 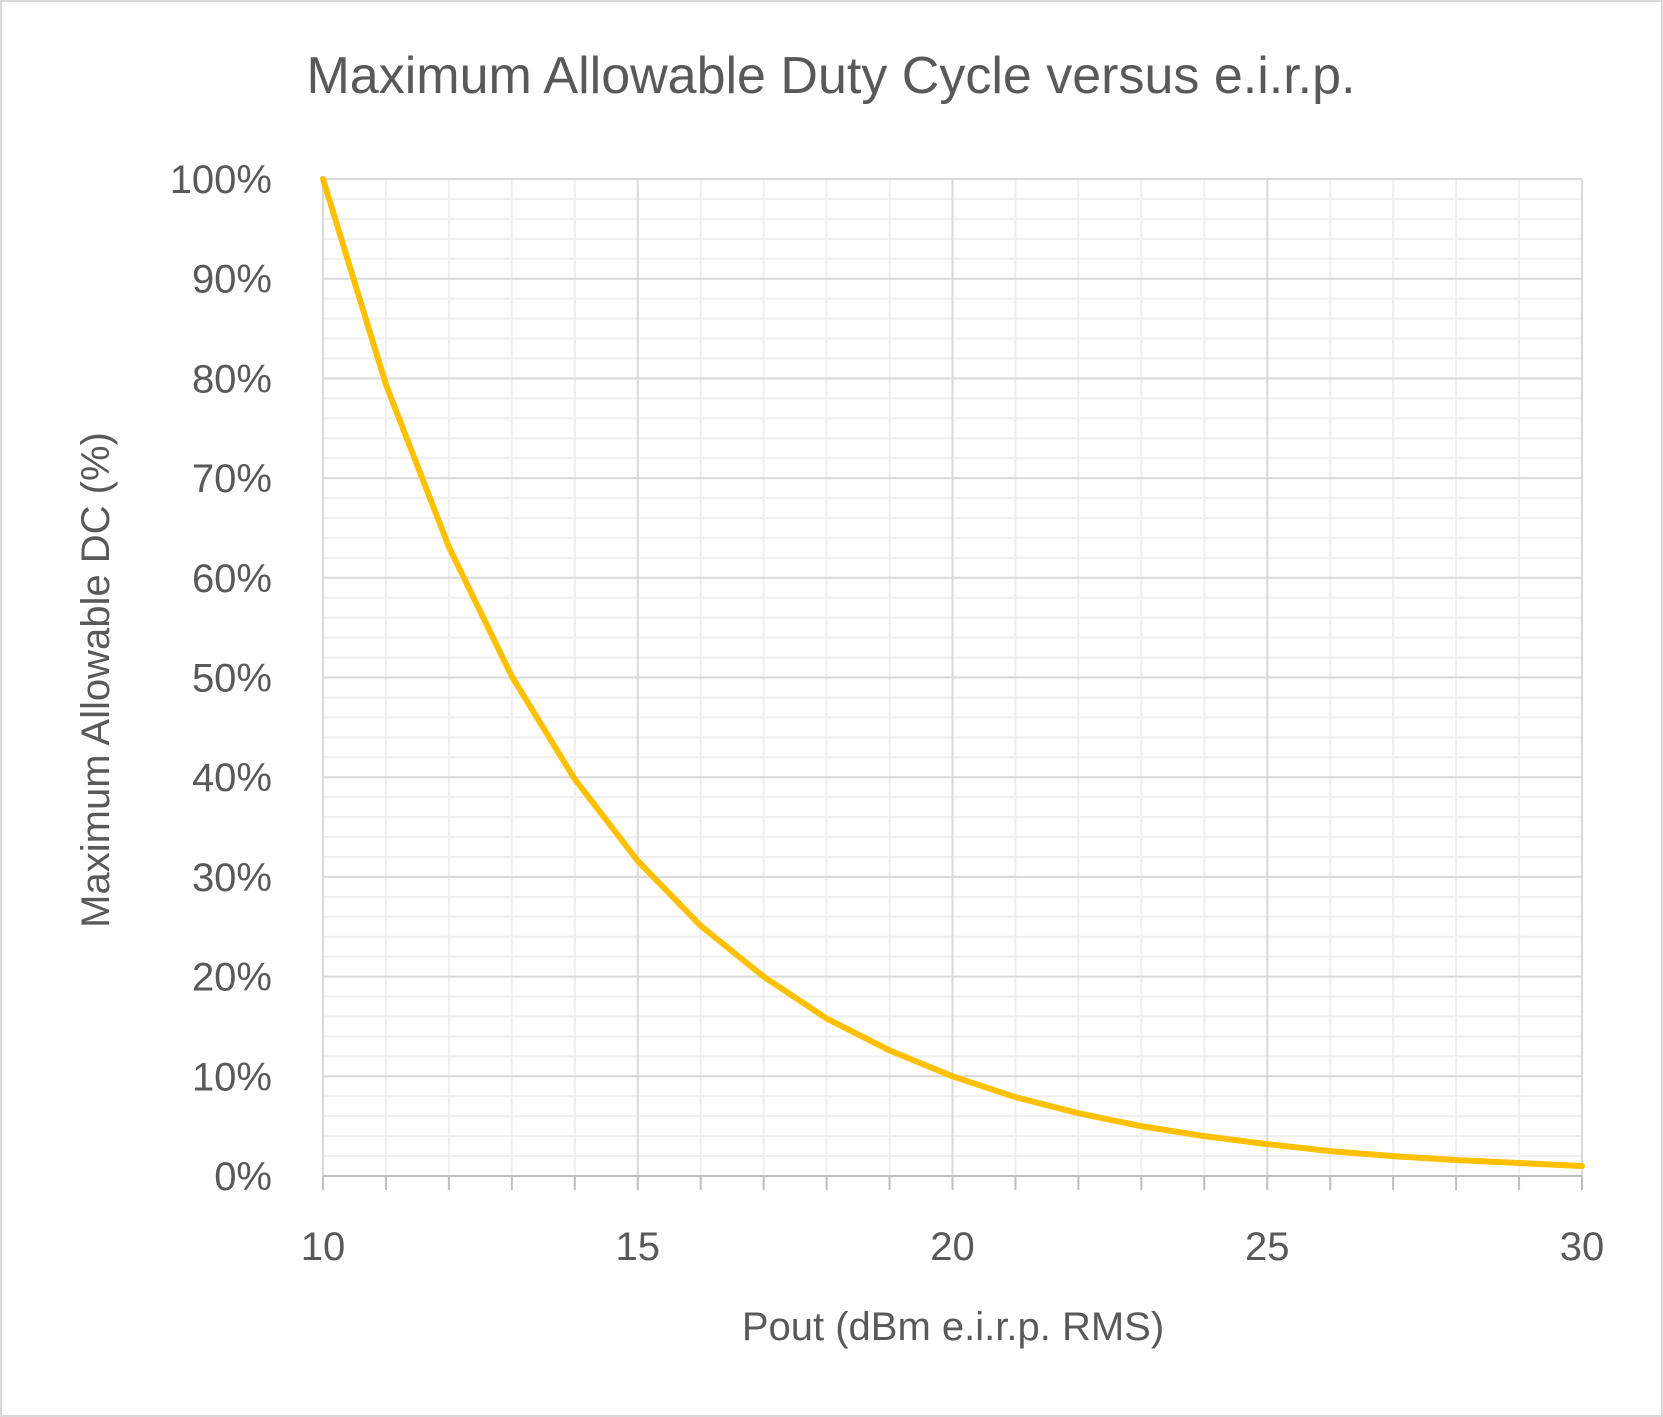 I want to click on y-axis-label: Maximum Allowable DC (%), so click(x=96, y=680).